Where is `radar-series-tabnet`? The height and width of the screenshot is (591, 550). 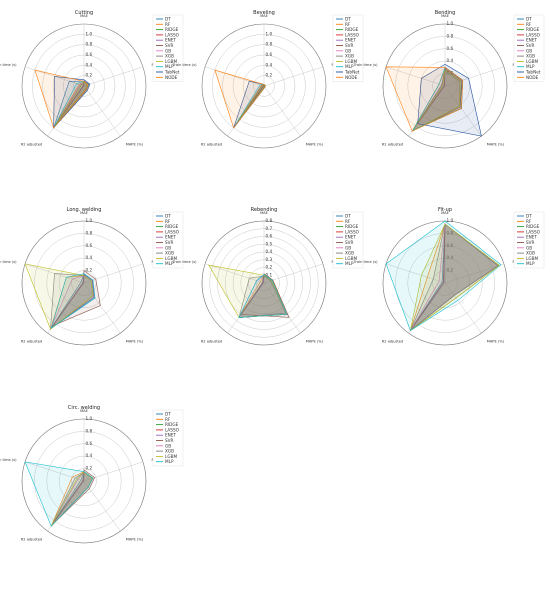 radar-series-tabnet is located at coordinates (72, 102).